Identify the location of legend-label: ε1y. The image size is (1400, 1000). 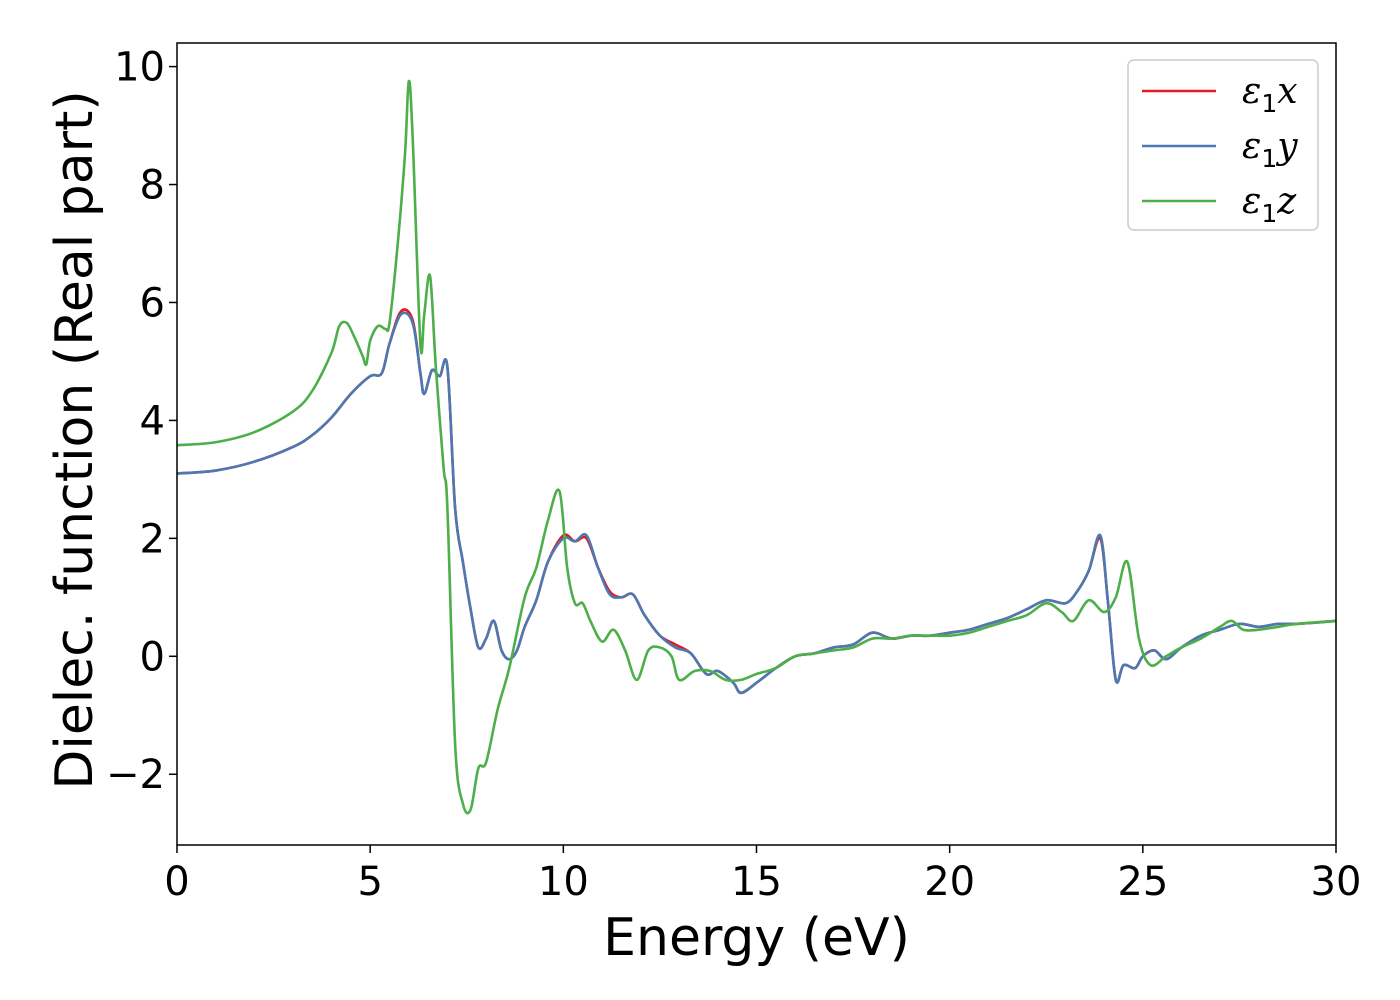
(1270, 149).